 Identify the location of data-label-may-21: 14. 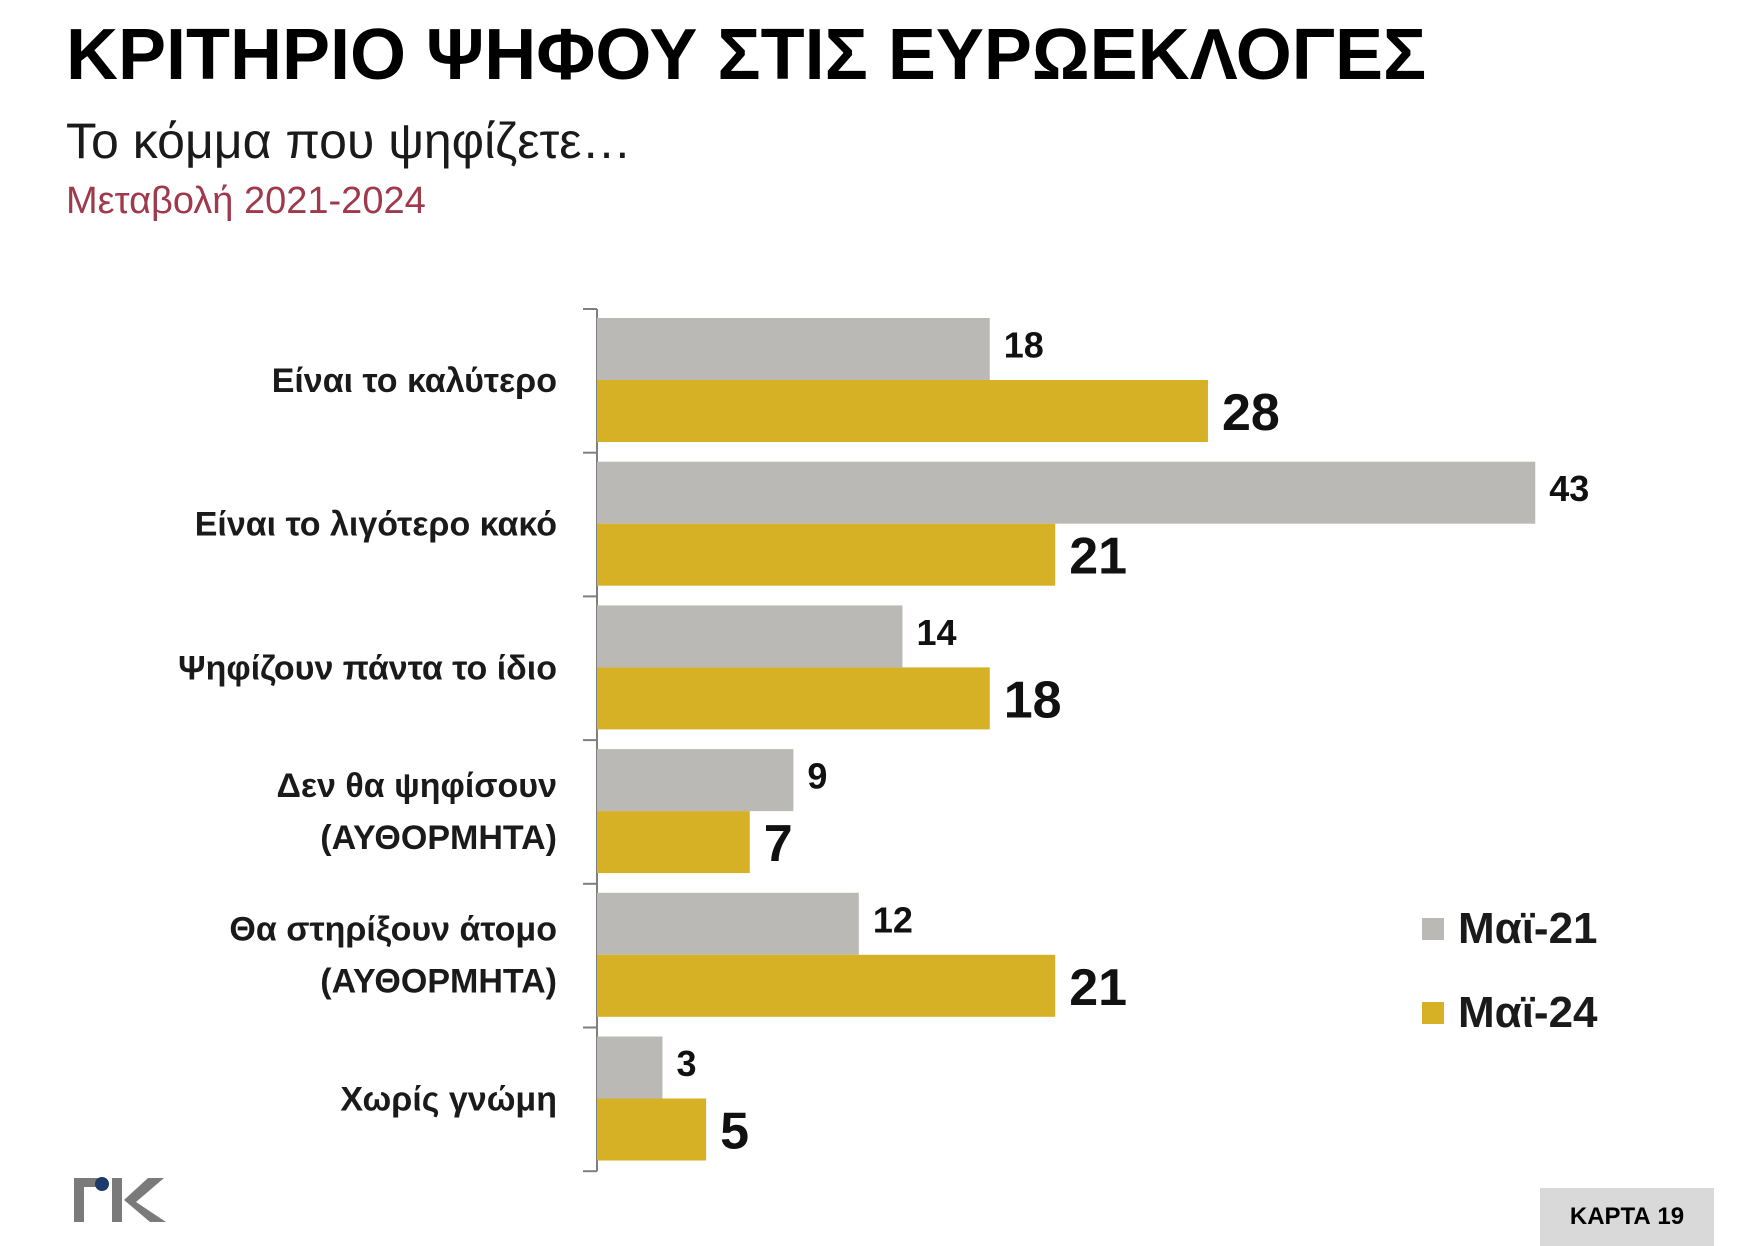
(936, 632).